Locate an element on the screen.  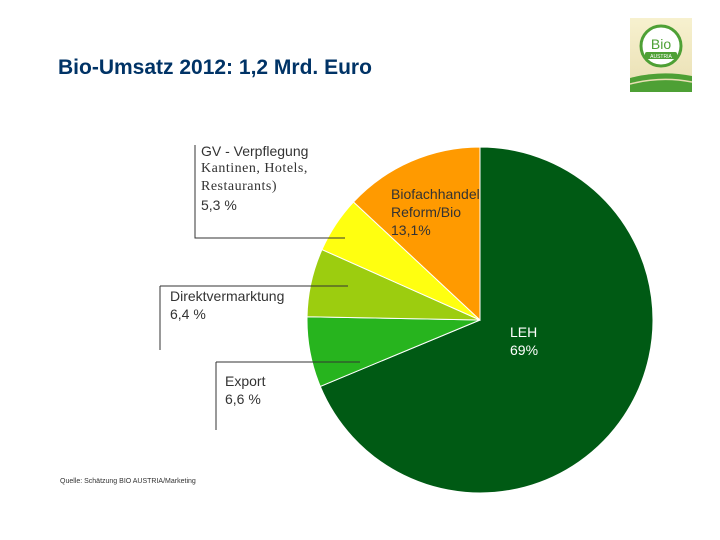
export-label-value: 6,6 % is located at coordinates (243, 399).